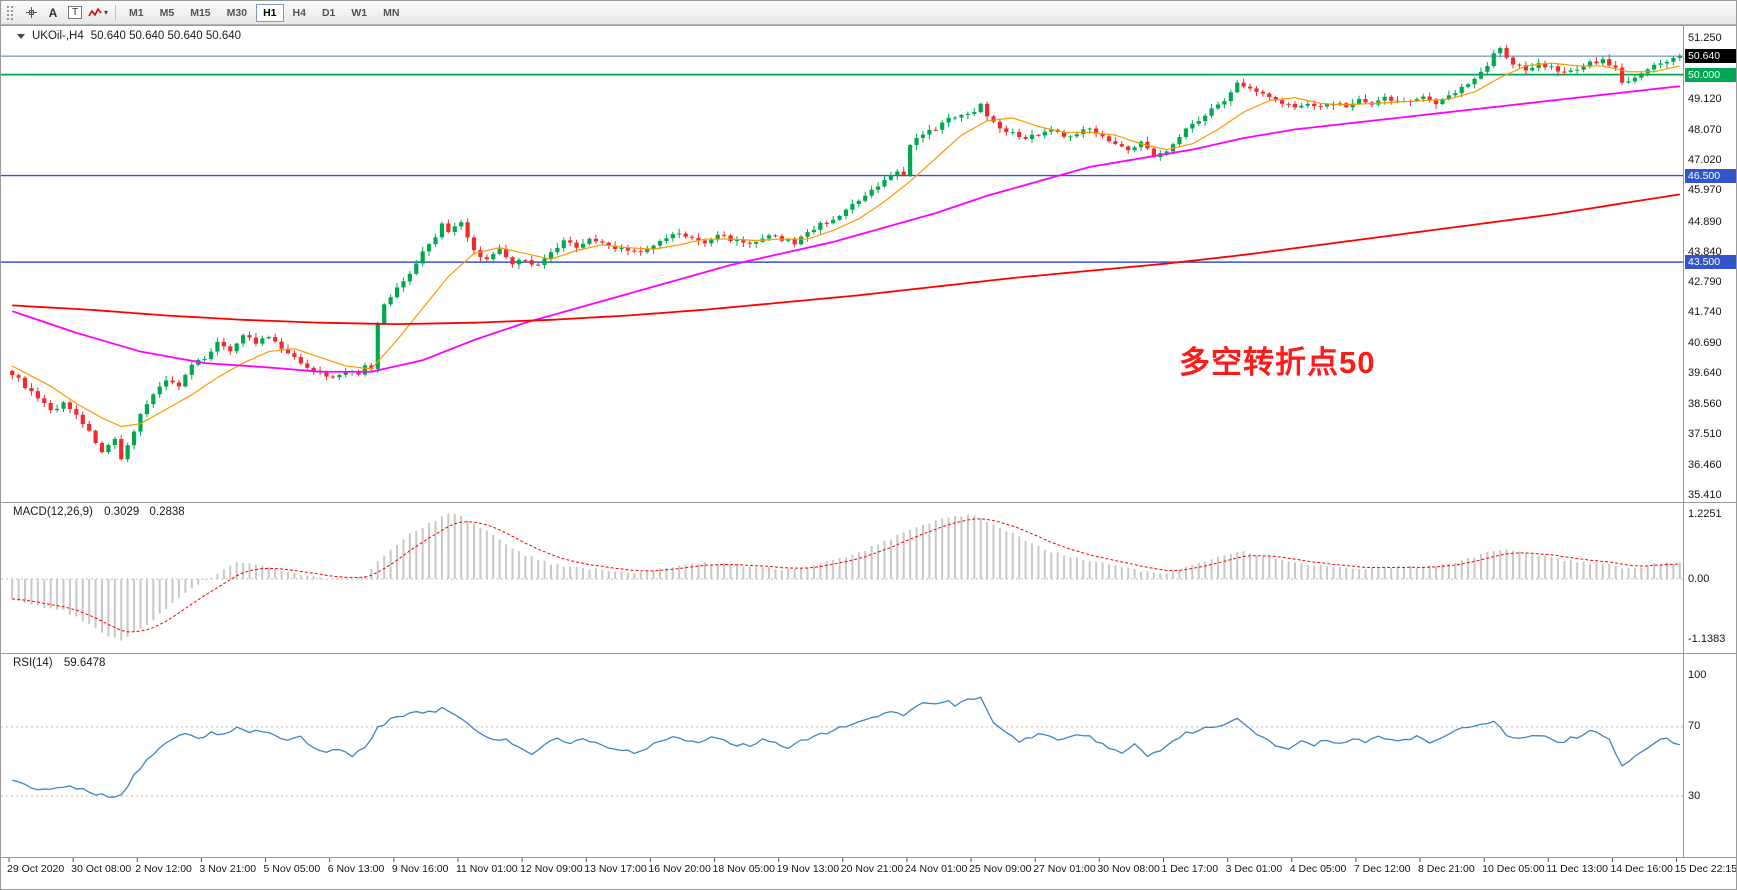  I want to click on crosshair-icon, so click(31, 12).